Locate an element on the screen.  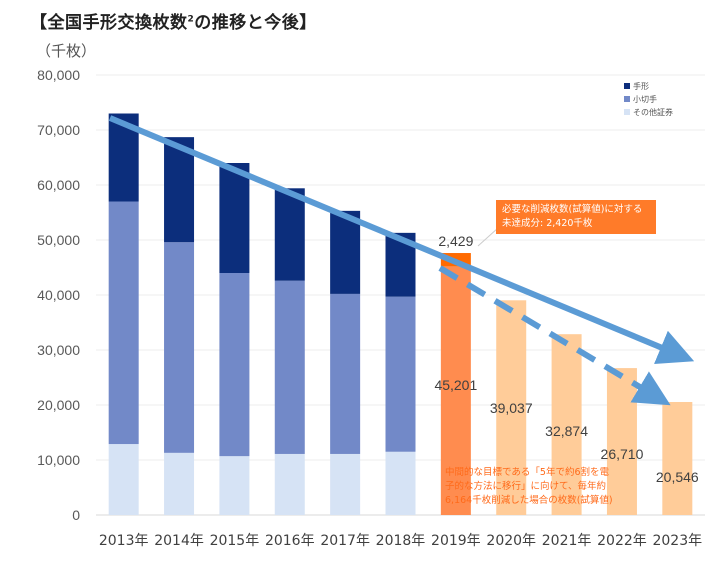
y-tick-label: 50,000 is located at coordinates (58, 240).